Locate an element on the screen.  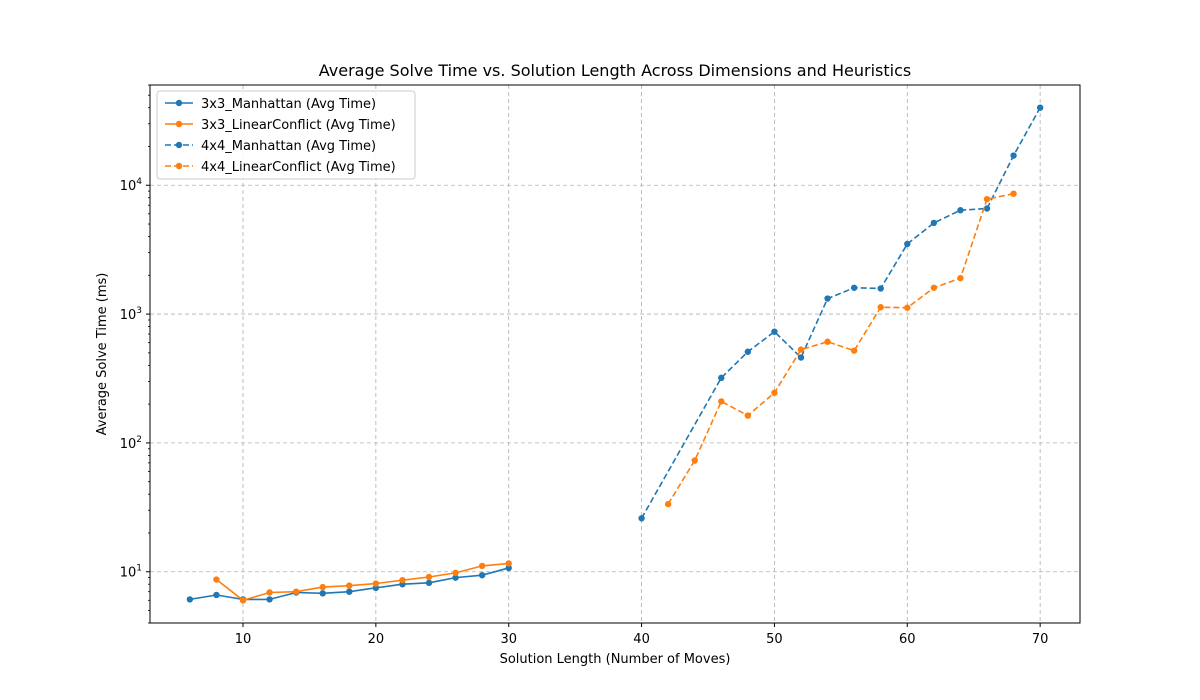
x-tick-label: 20 is located at coordinates (376, 639).